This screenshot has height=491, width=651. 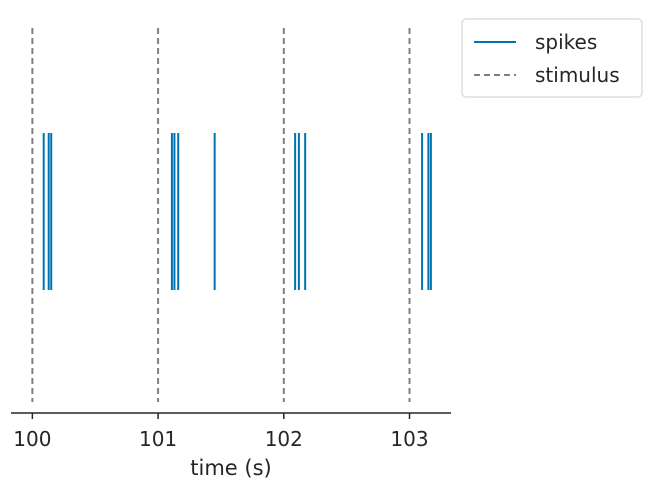 I want to click on x-tick-label: 103, so click(x=409, y=439).